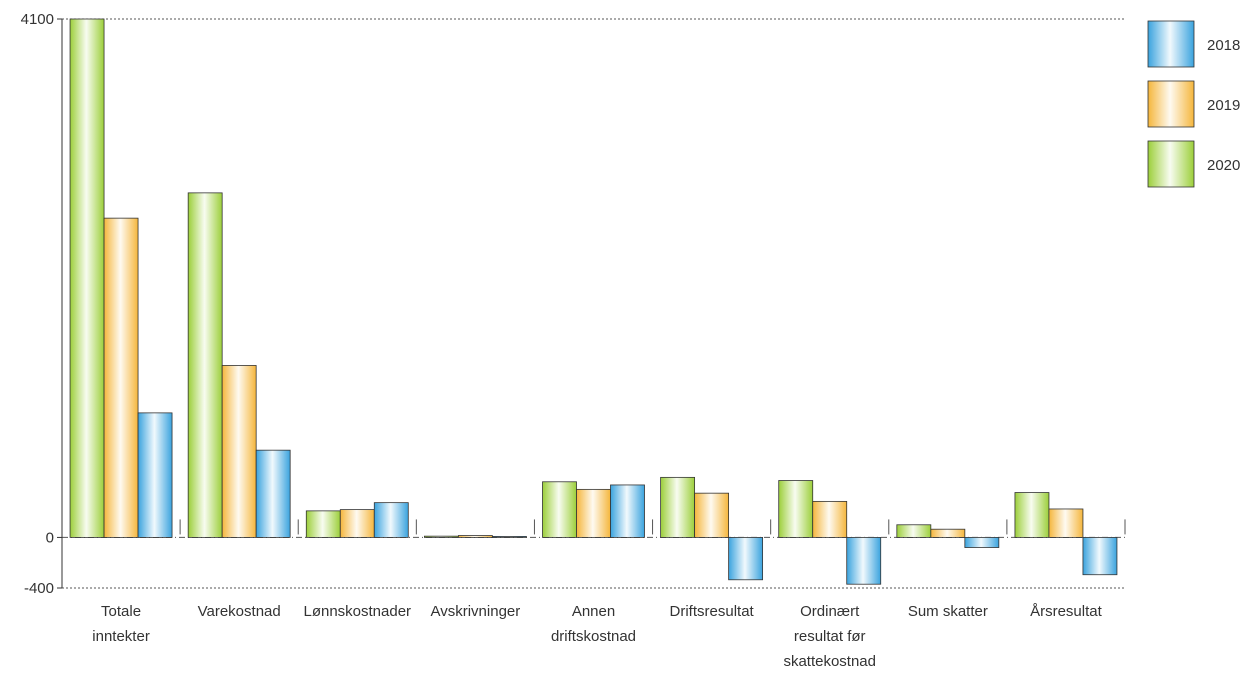  I want to click on x-tick-label: resultat før, so click(830, 636).